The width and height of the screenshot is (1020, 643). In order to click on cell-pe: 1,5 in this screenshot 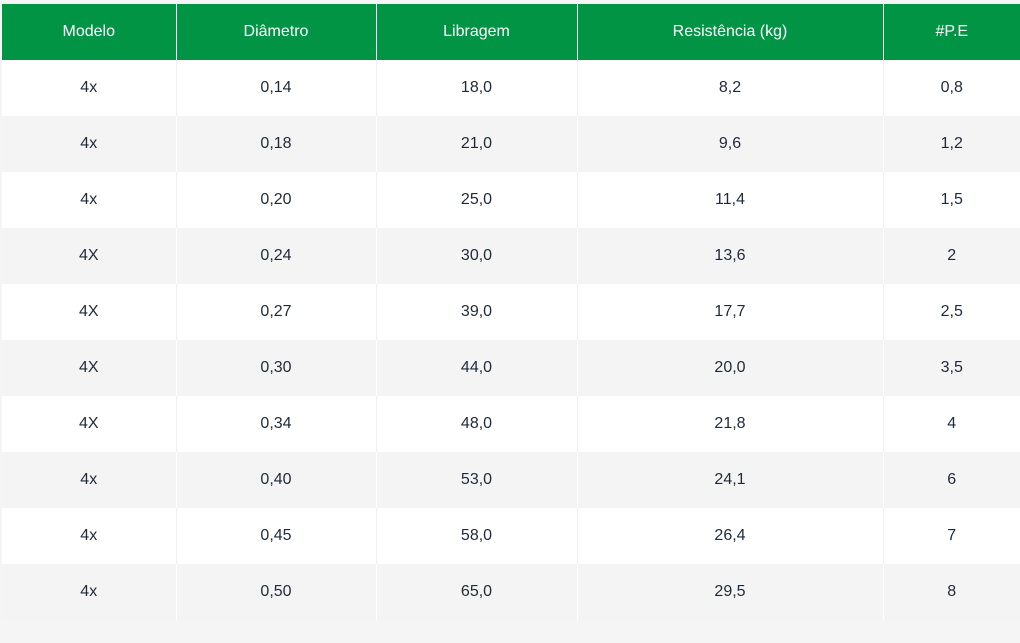, I will do `click(951, 200)`.